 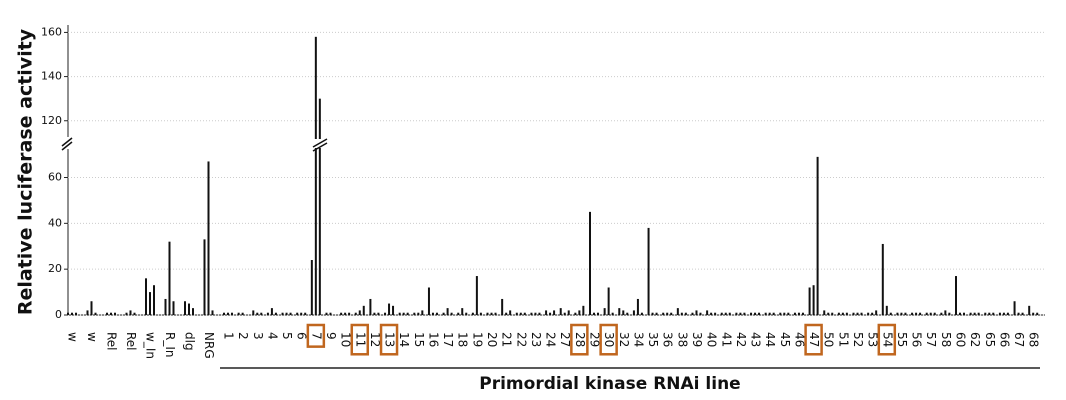 I want to click on x-tick-label: 15, so click(x=419, y=339).